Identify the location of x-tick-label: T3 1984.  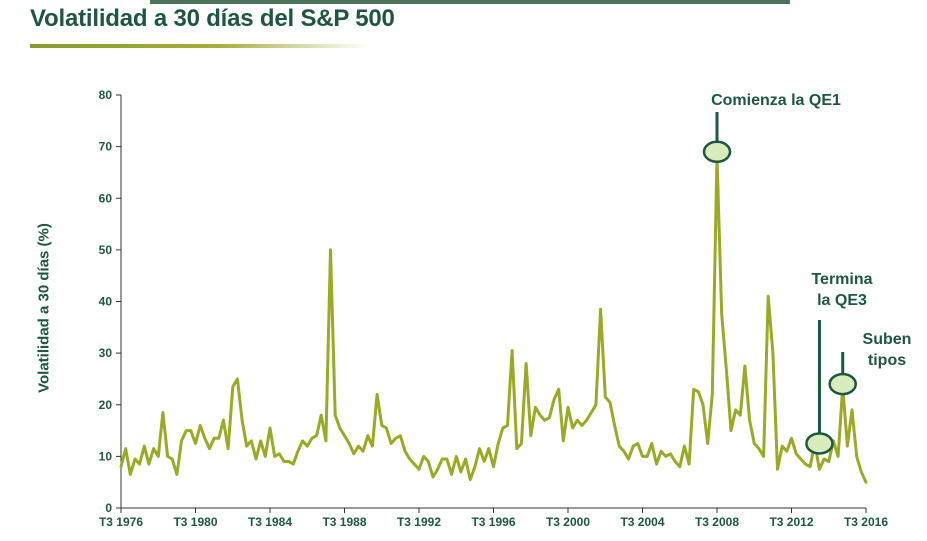
(270, 522).